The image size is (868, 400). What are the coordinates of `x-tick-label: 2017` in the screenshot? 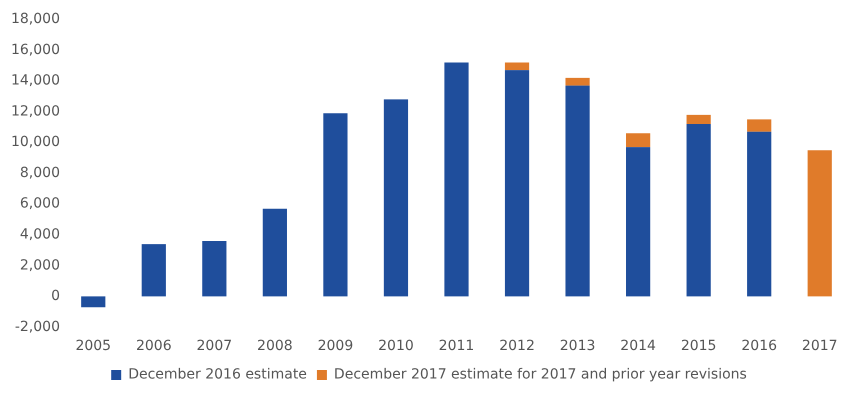 It's located at (820, 346).